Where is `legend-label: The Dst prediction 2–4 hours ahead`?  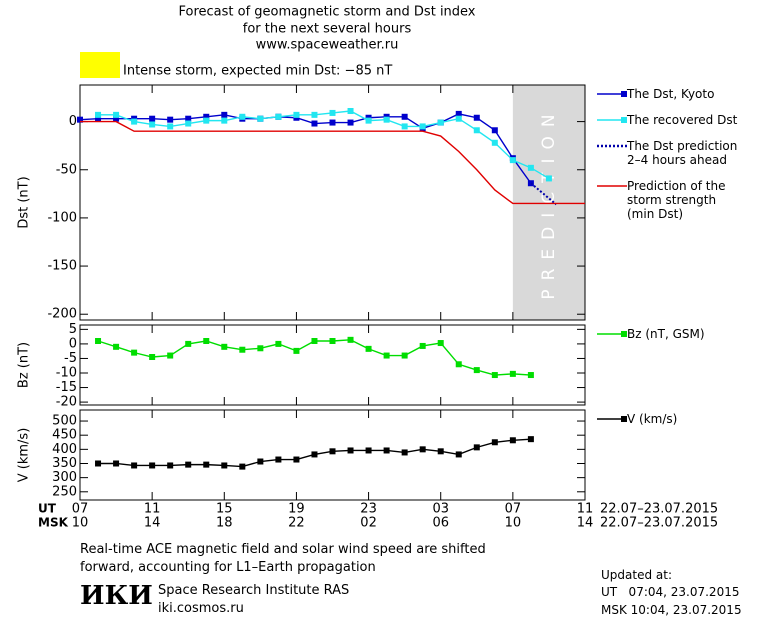 legend-label: The Dst prediction 2–4 hours ahead is located at coordinates (682, 153).